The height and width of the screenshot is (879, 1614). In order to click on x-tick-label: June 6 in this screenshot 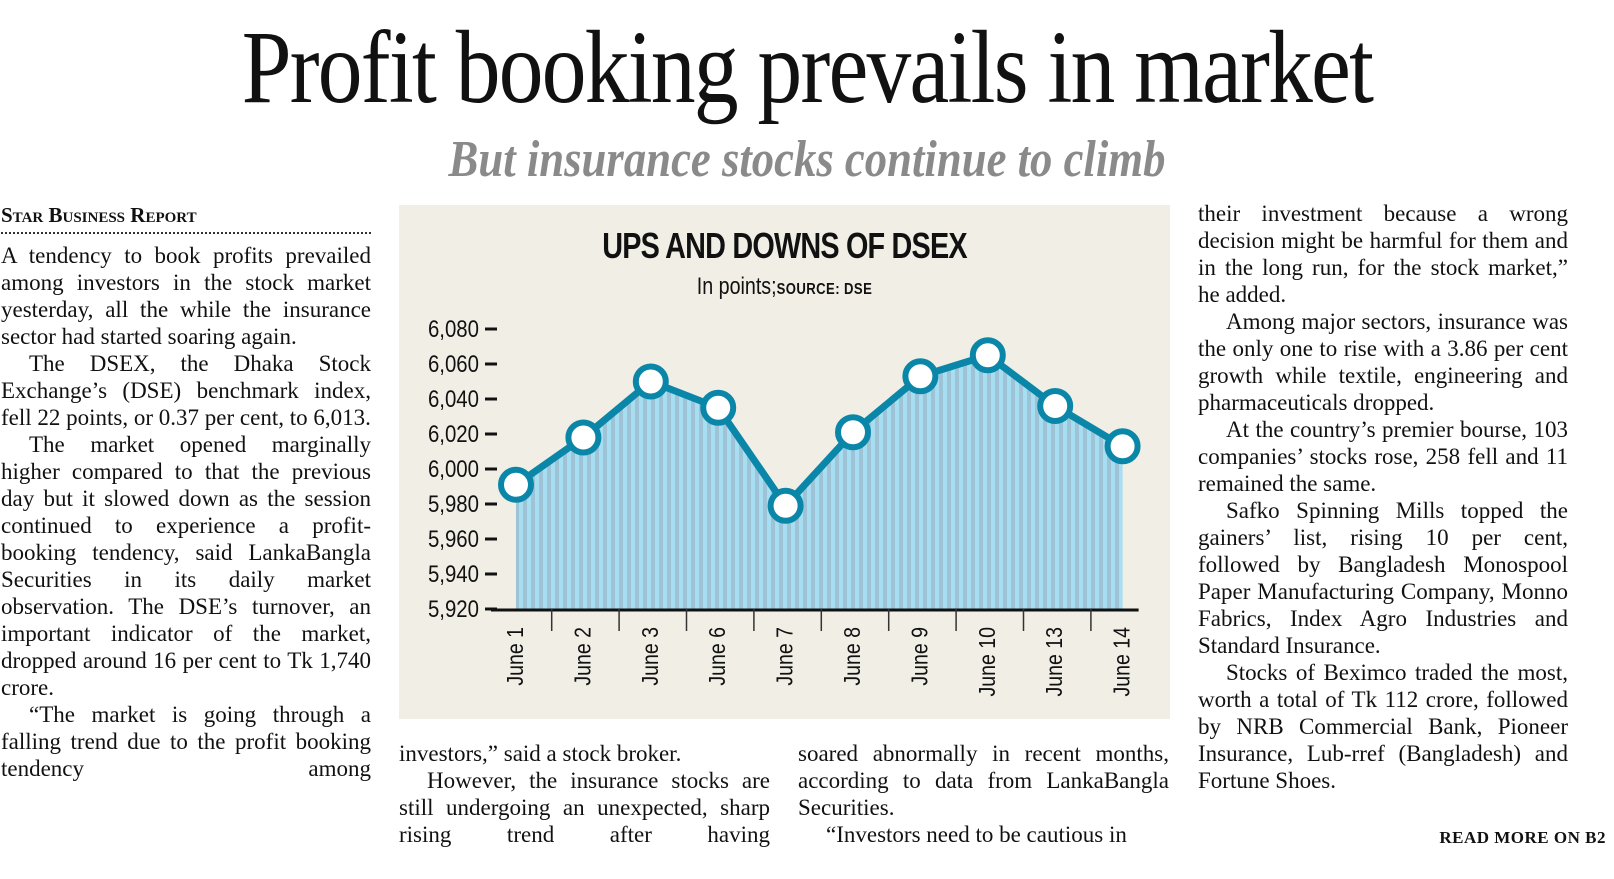, I will do `click(718, 656)`.